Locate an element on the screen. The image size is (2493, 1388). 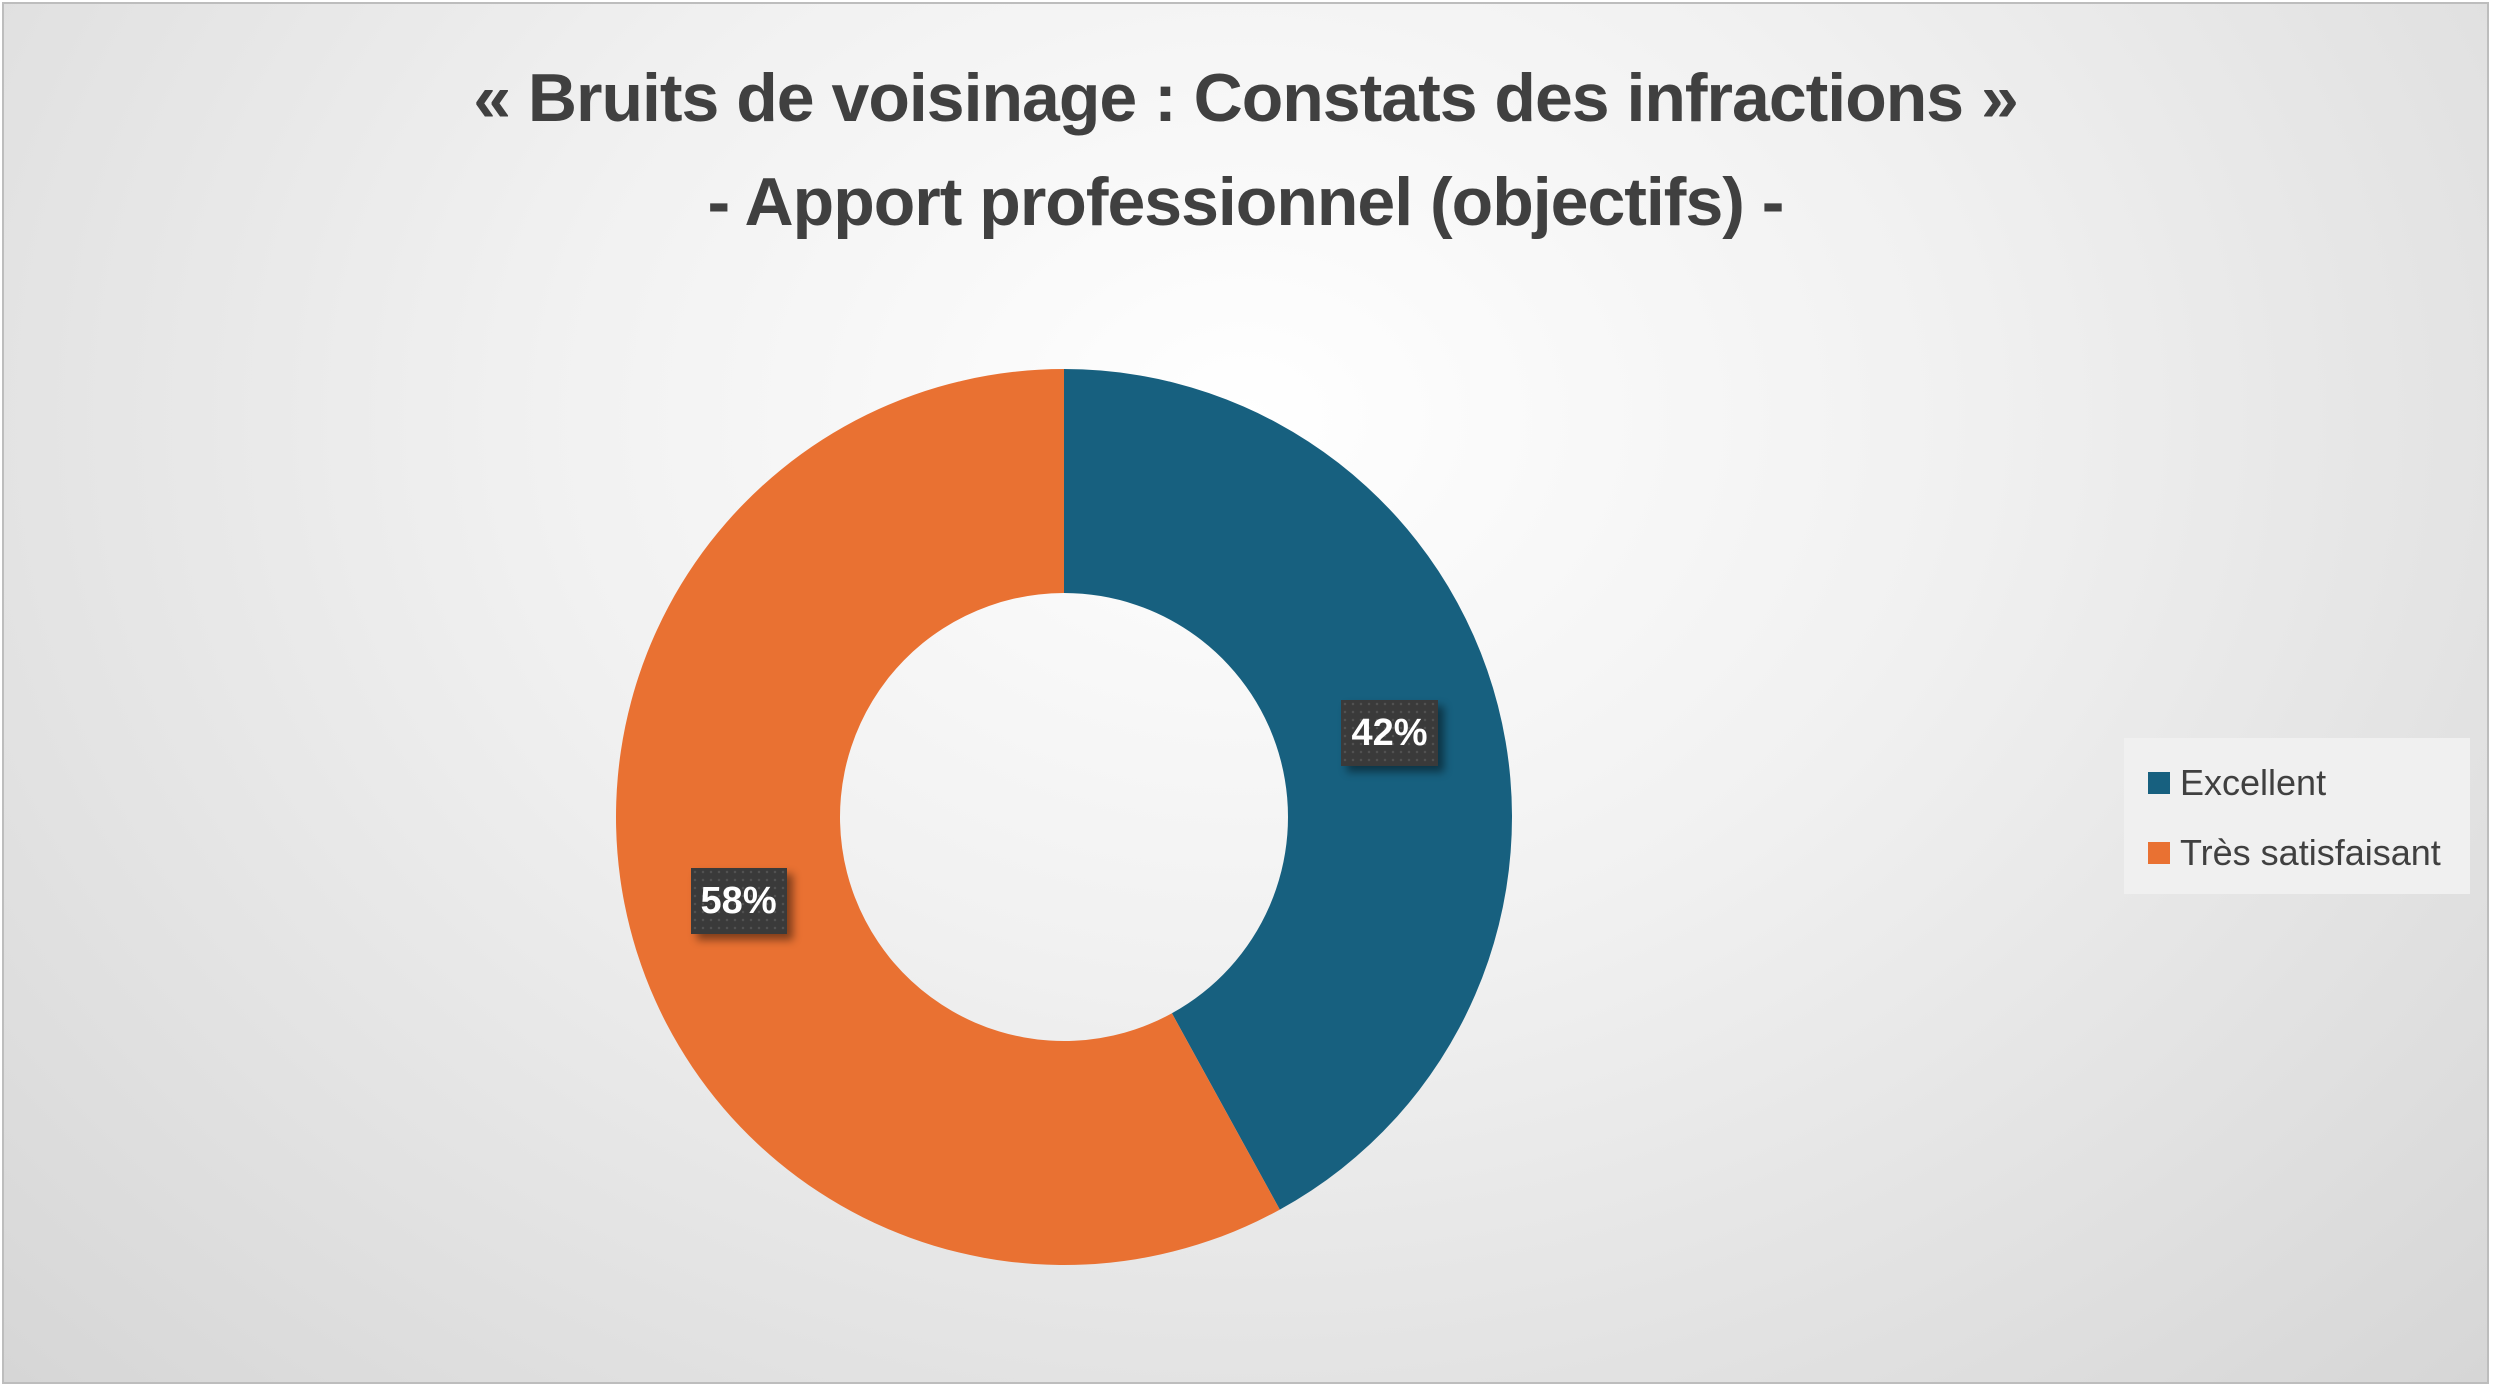
data-label-tres-satisfaisant: 58% is located at coordinates (738, 900).